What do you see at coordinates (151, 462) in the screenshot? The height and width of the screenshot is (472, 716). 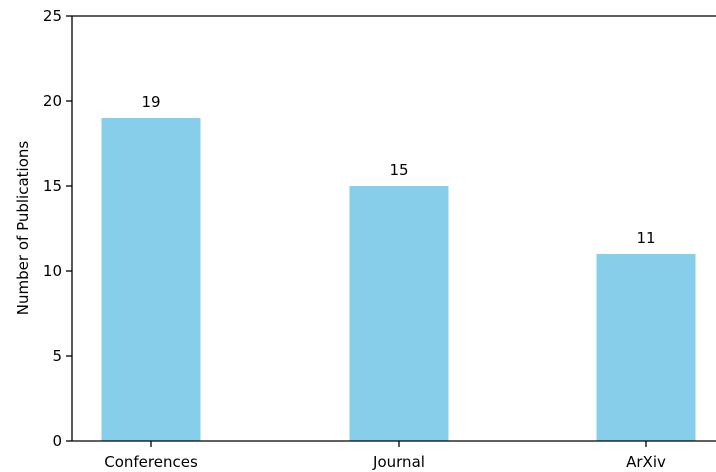 I see `x-tick-label: Conferences` at bounding box center [151, 462].